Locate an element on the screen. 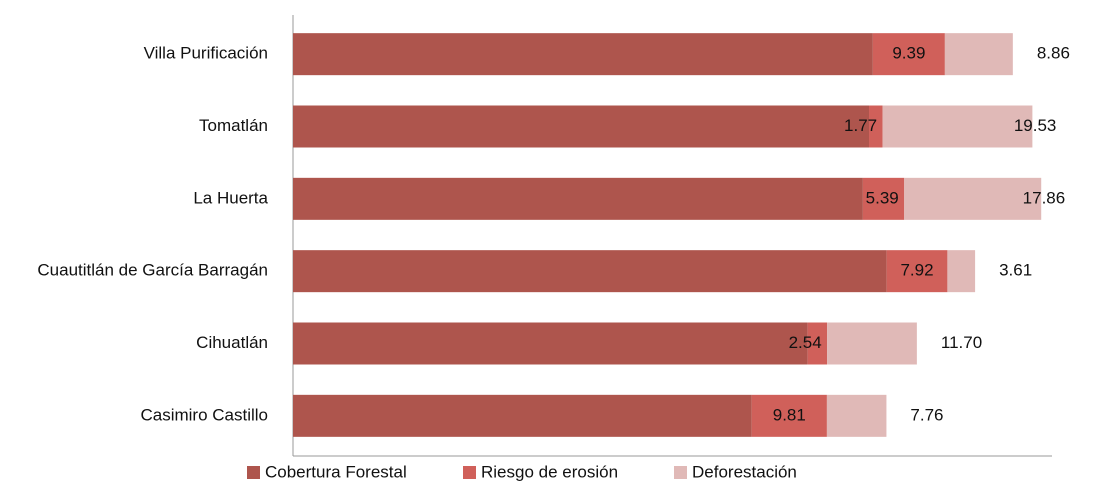 Image resolution: width=1094 pixels, height=485 pixels. data-label: 2.54 is located at coordinates (805, 342).